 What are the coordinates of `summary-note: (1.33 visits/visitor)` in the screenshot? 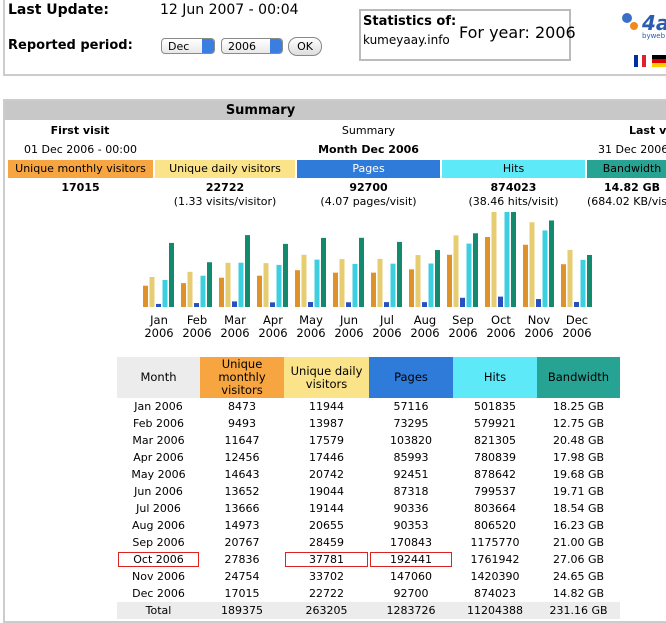 It's located at (225, 201).